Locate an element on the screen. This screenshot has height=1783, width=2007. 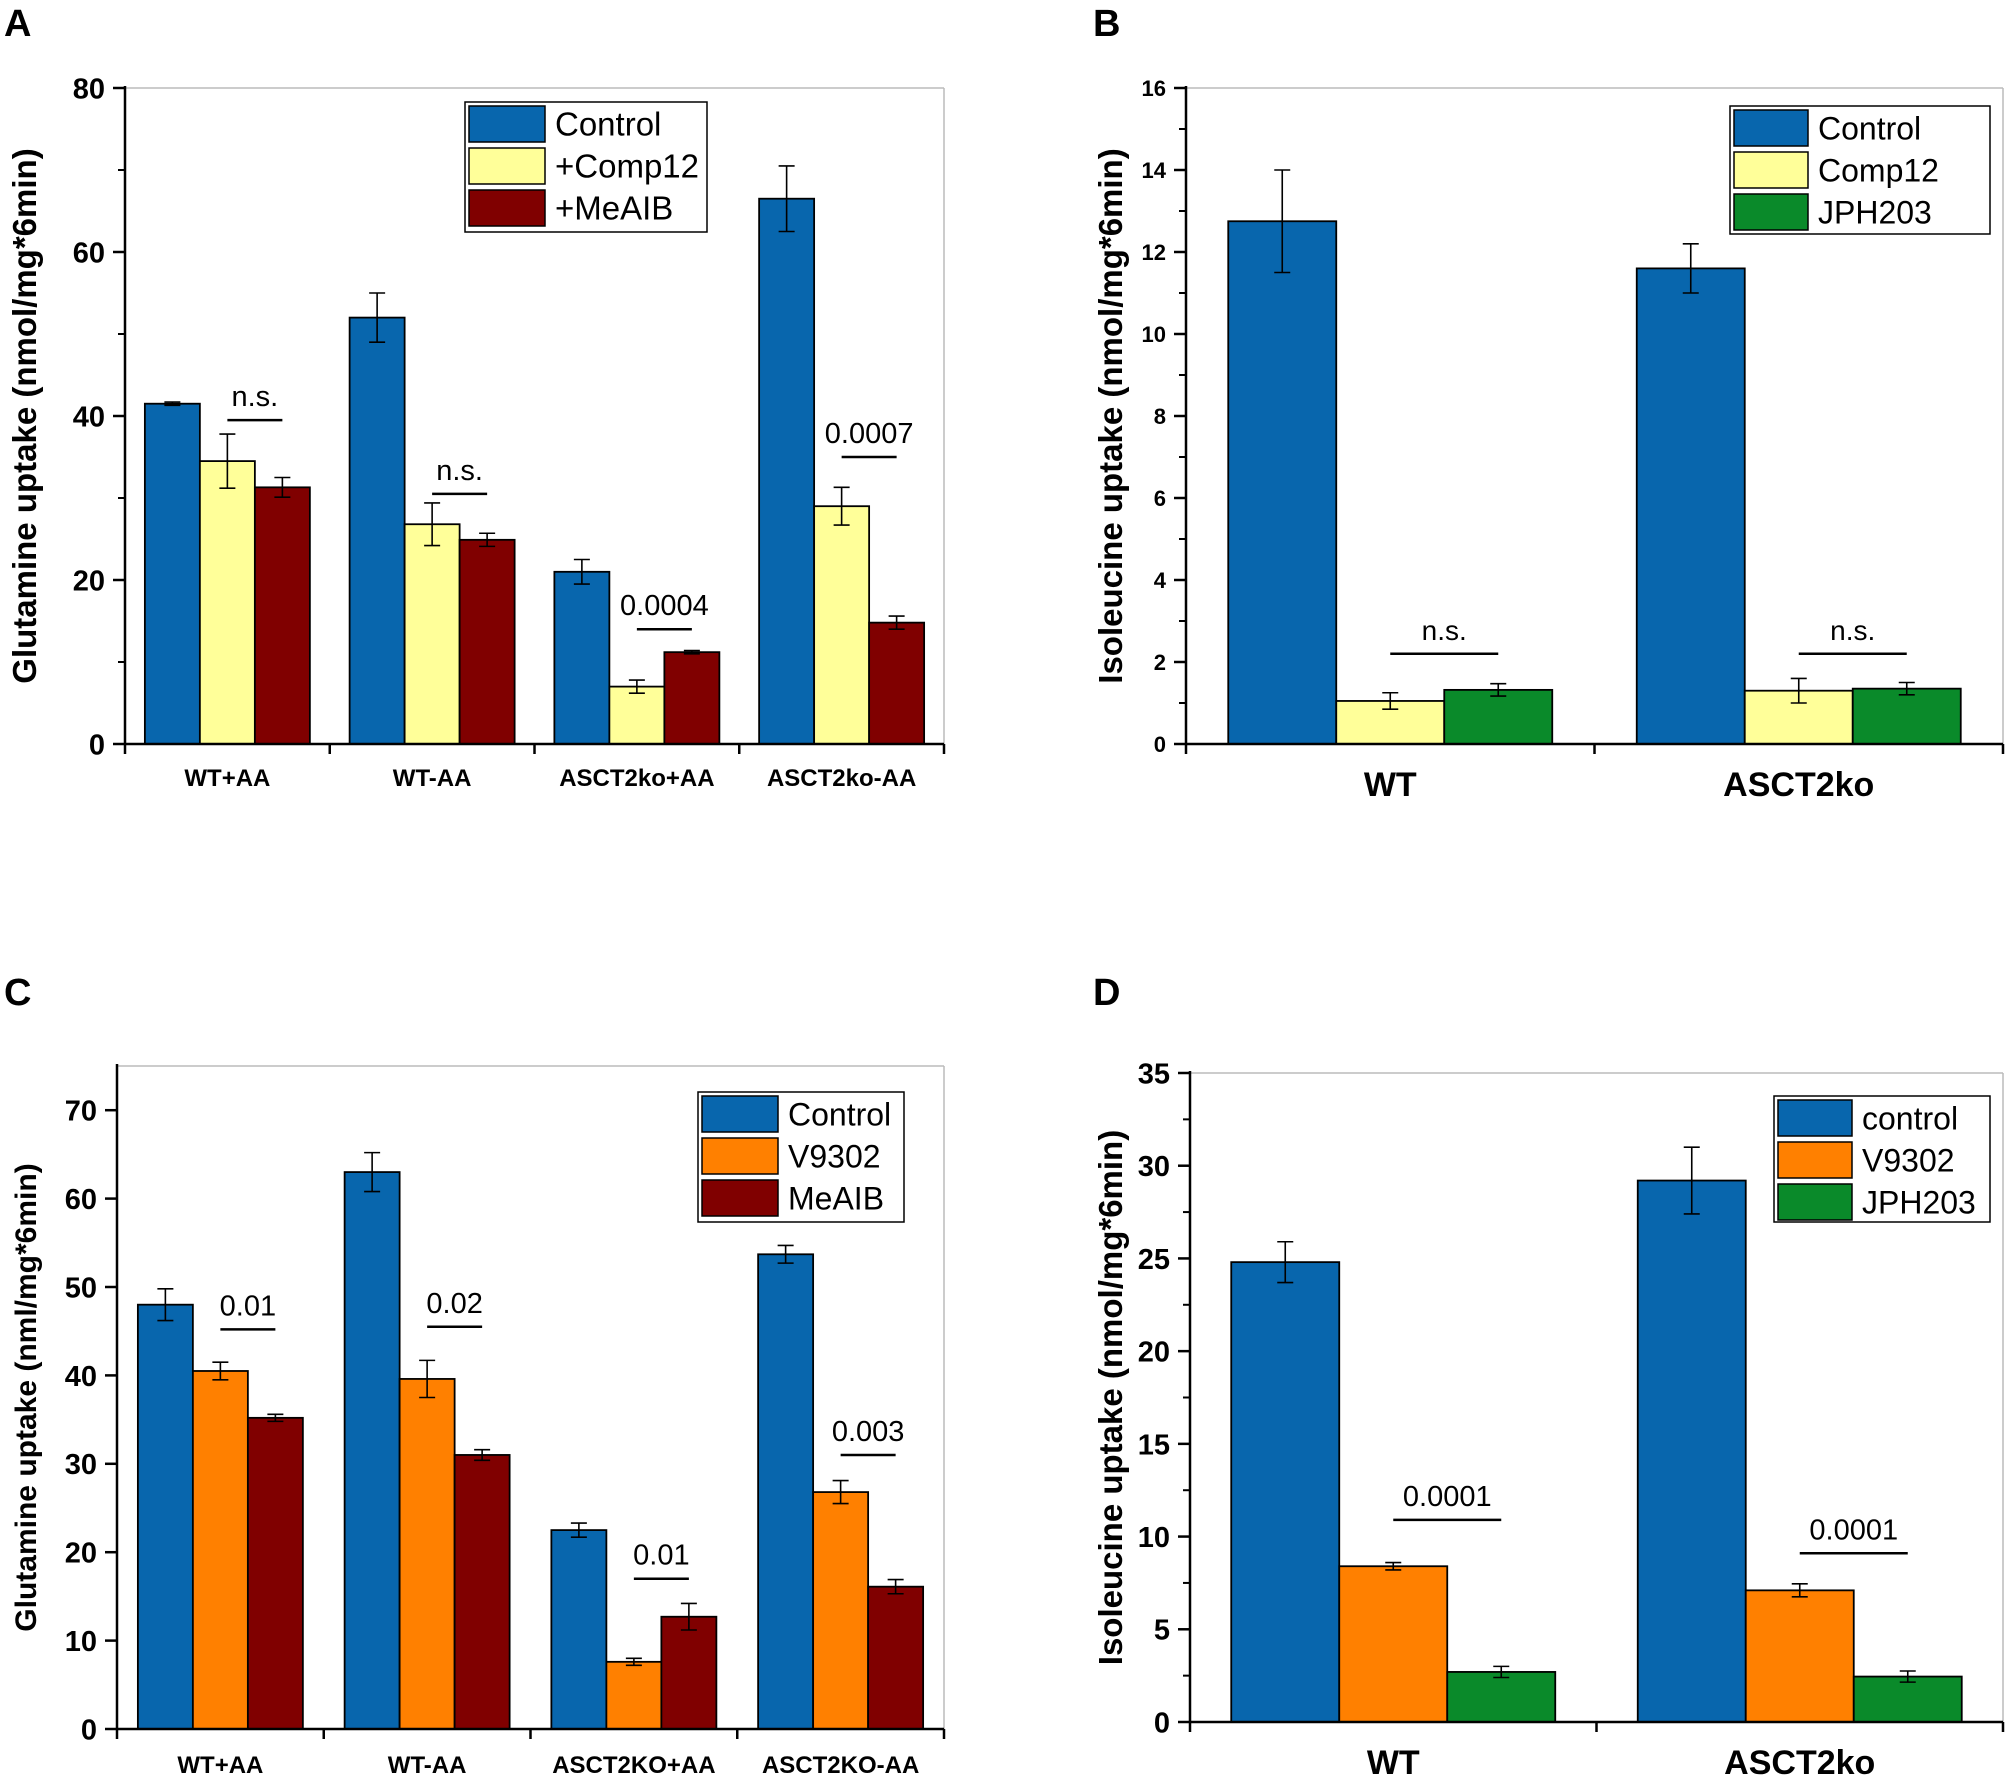
y-tick-label: 8 is located at coordinates (1160, 416).